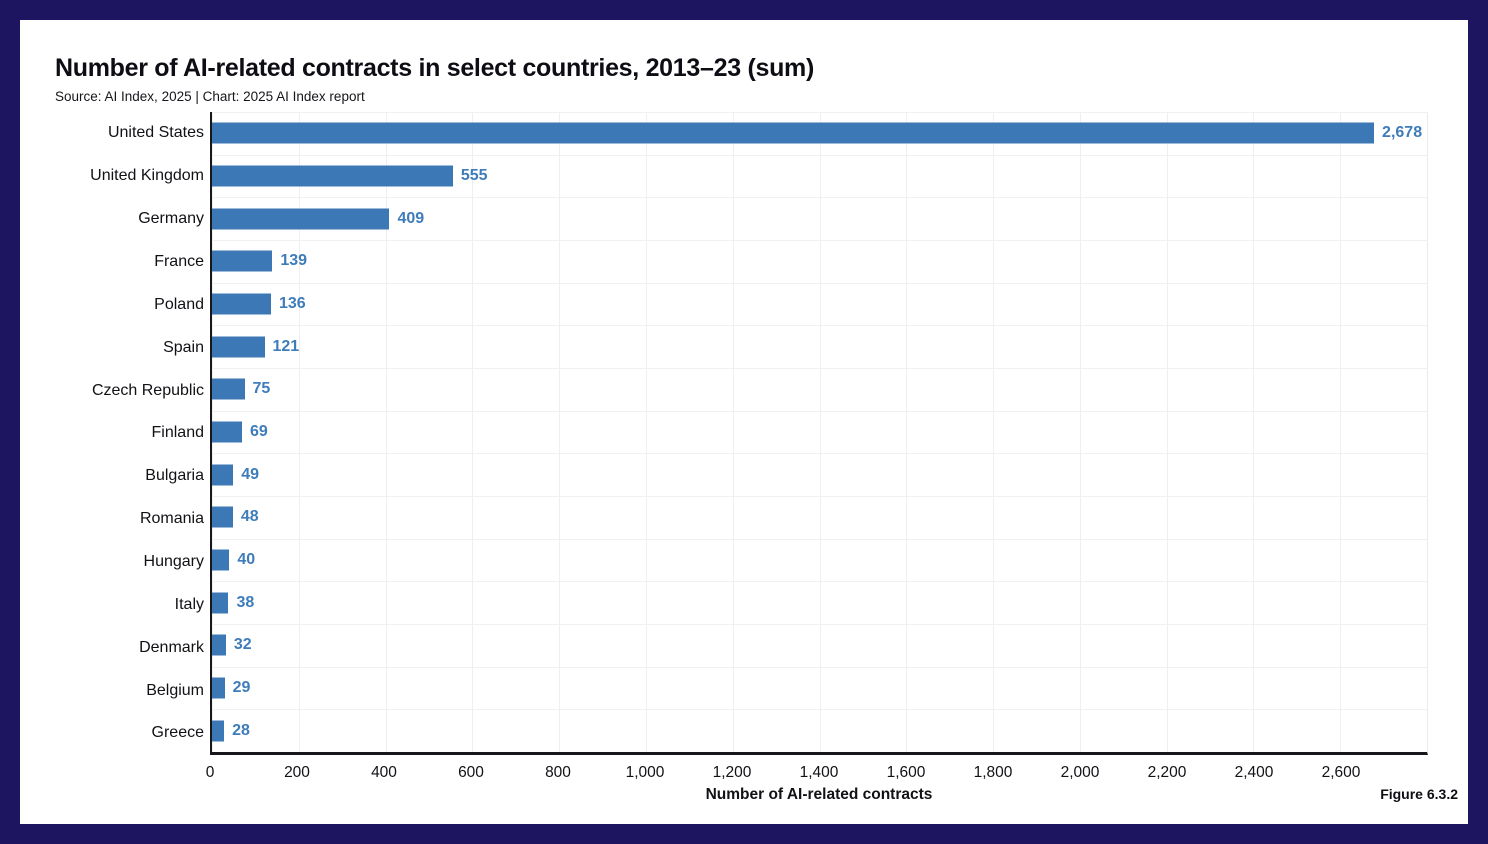 This screenshot has height=844, width=1488. What do you see at coordinates (177, 433) in the screenshot?
I see `category-label: Finland` at bounding box center [177, 433].